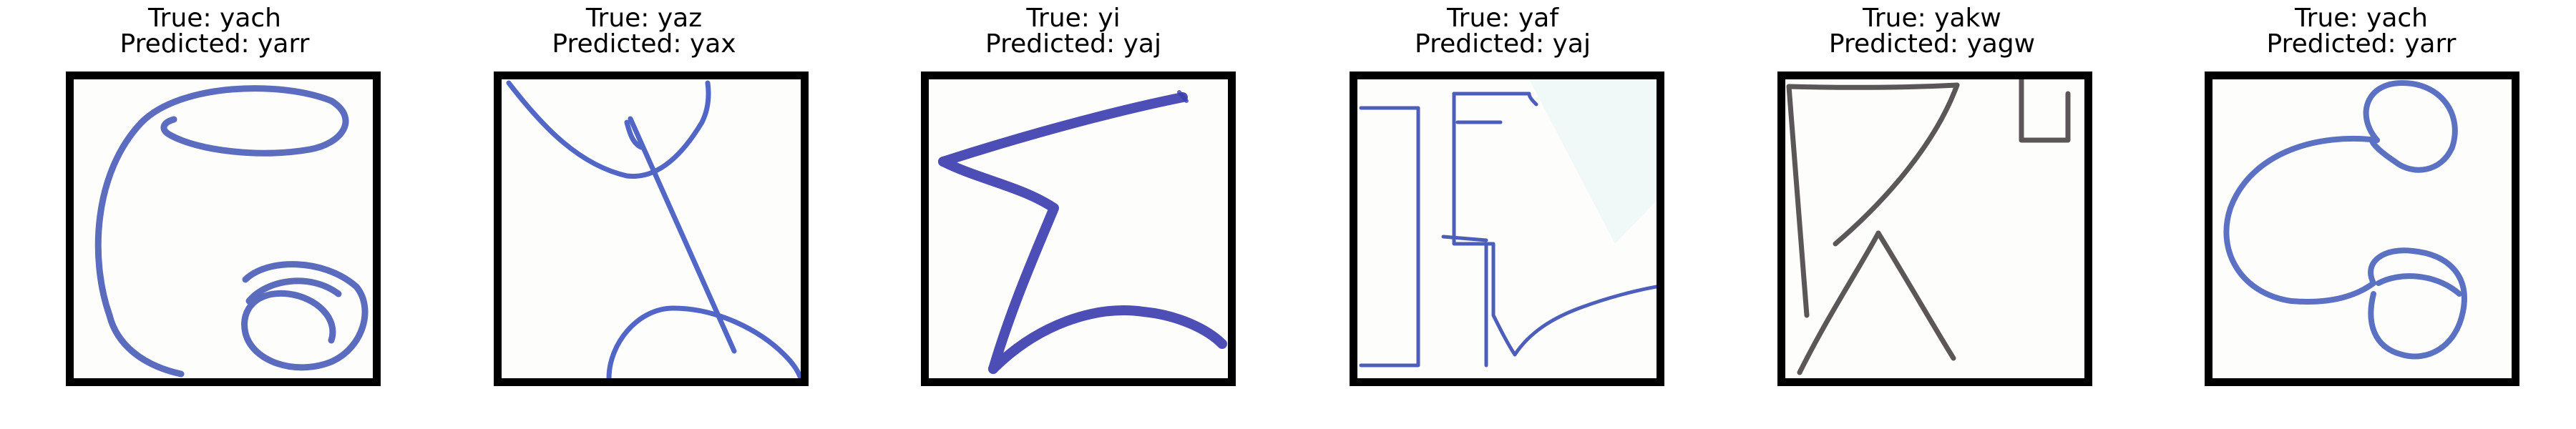 This screenshot has height=429, width=2576. I want to click on true-label: True: yaf, so click(1502, 18).